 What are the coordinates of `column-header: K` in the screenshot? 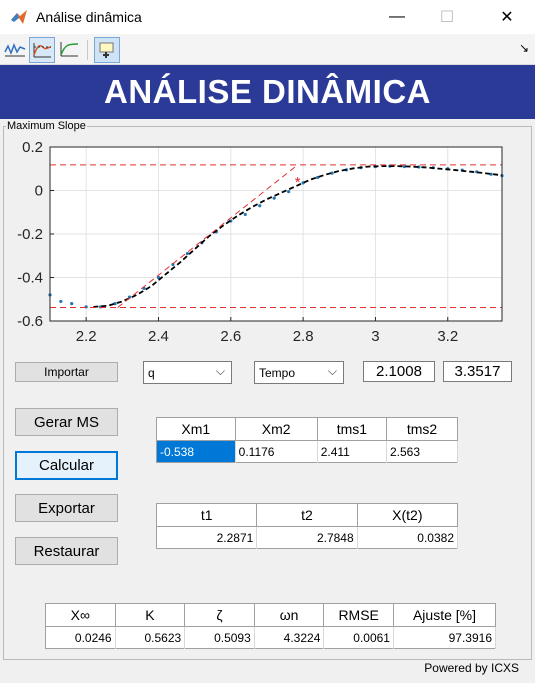 It's located at (150, 615).